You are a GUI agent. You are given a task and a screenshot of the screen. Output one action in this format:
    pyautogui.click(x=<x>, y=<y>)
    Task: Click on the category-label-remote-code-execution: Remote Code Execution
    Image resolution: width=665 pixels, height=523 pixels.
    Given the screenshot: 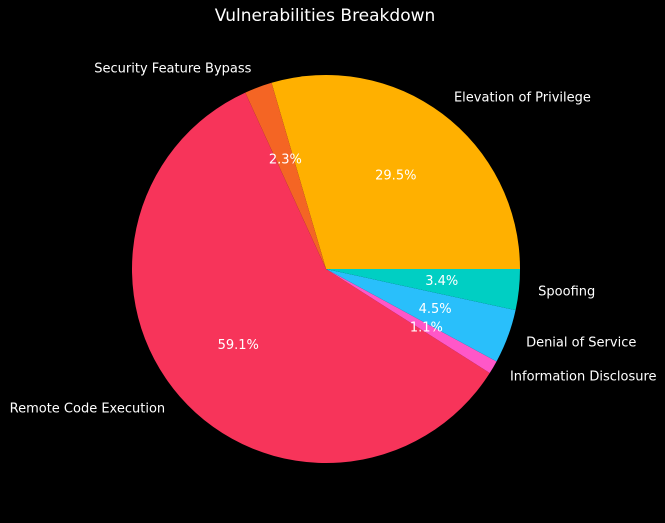 What is the action you would take?
    pyautogui.click(x=88, y=409)
    